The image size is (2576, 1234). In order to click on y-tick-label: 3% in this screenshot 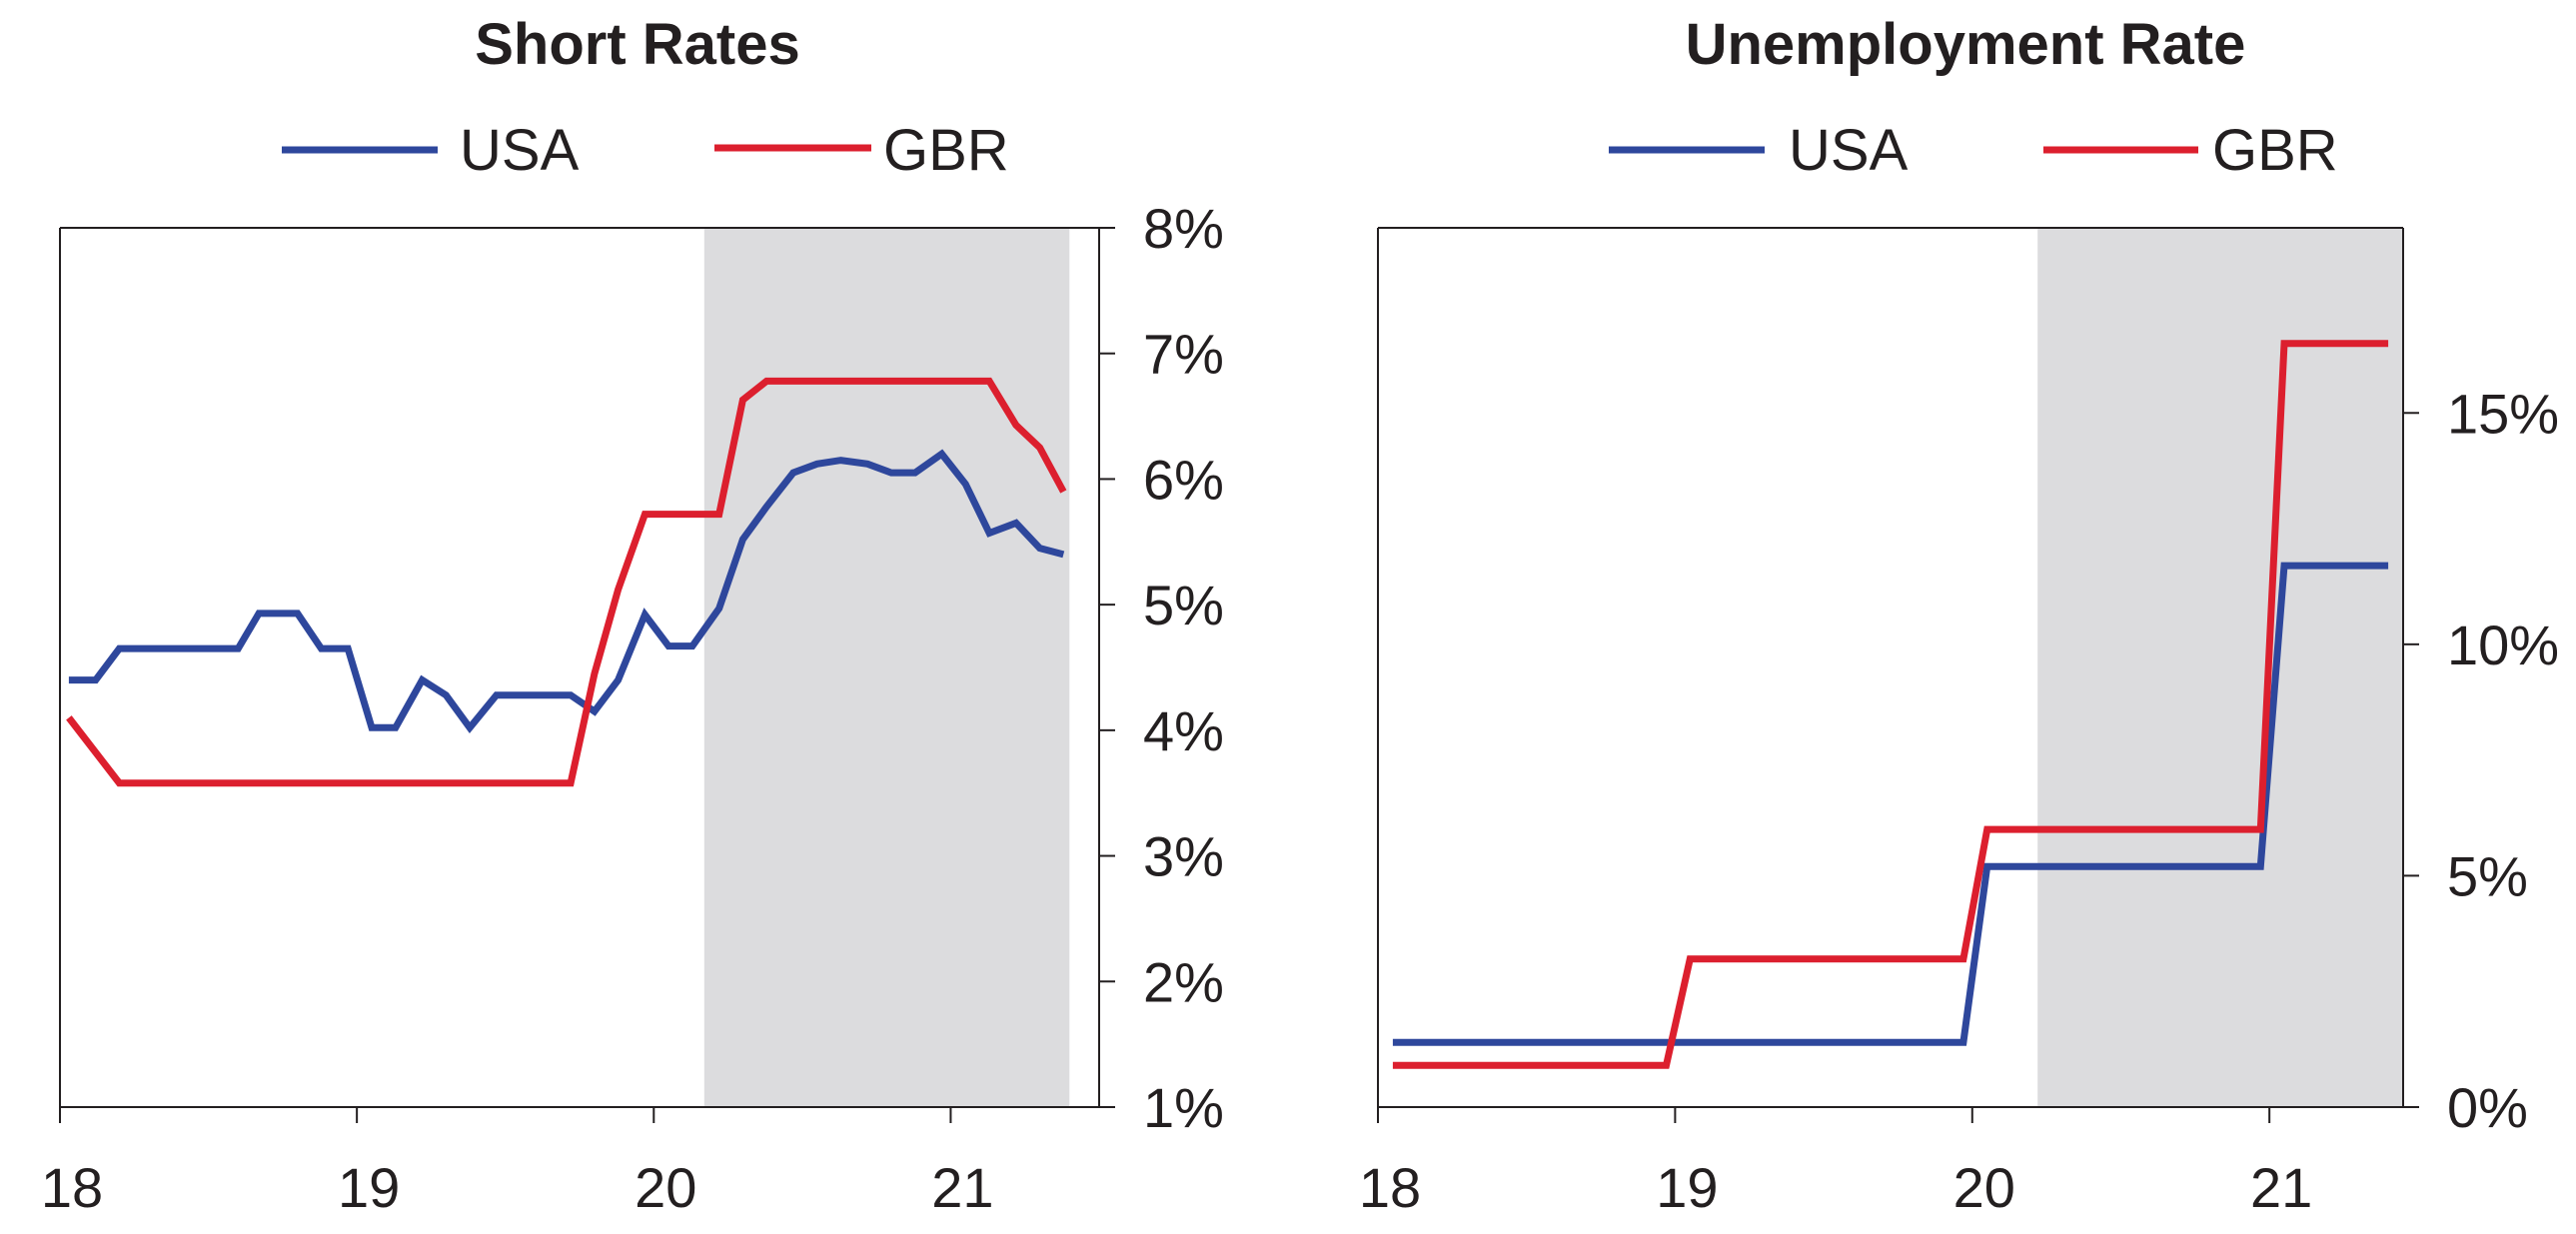, I will do `click(1183, 856)`.